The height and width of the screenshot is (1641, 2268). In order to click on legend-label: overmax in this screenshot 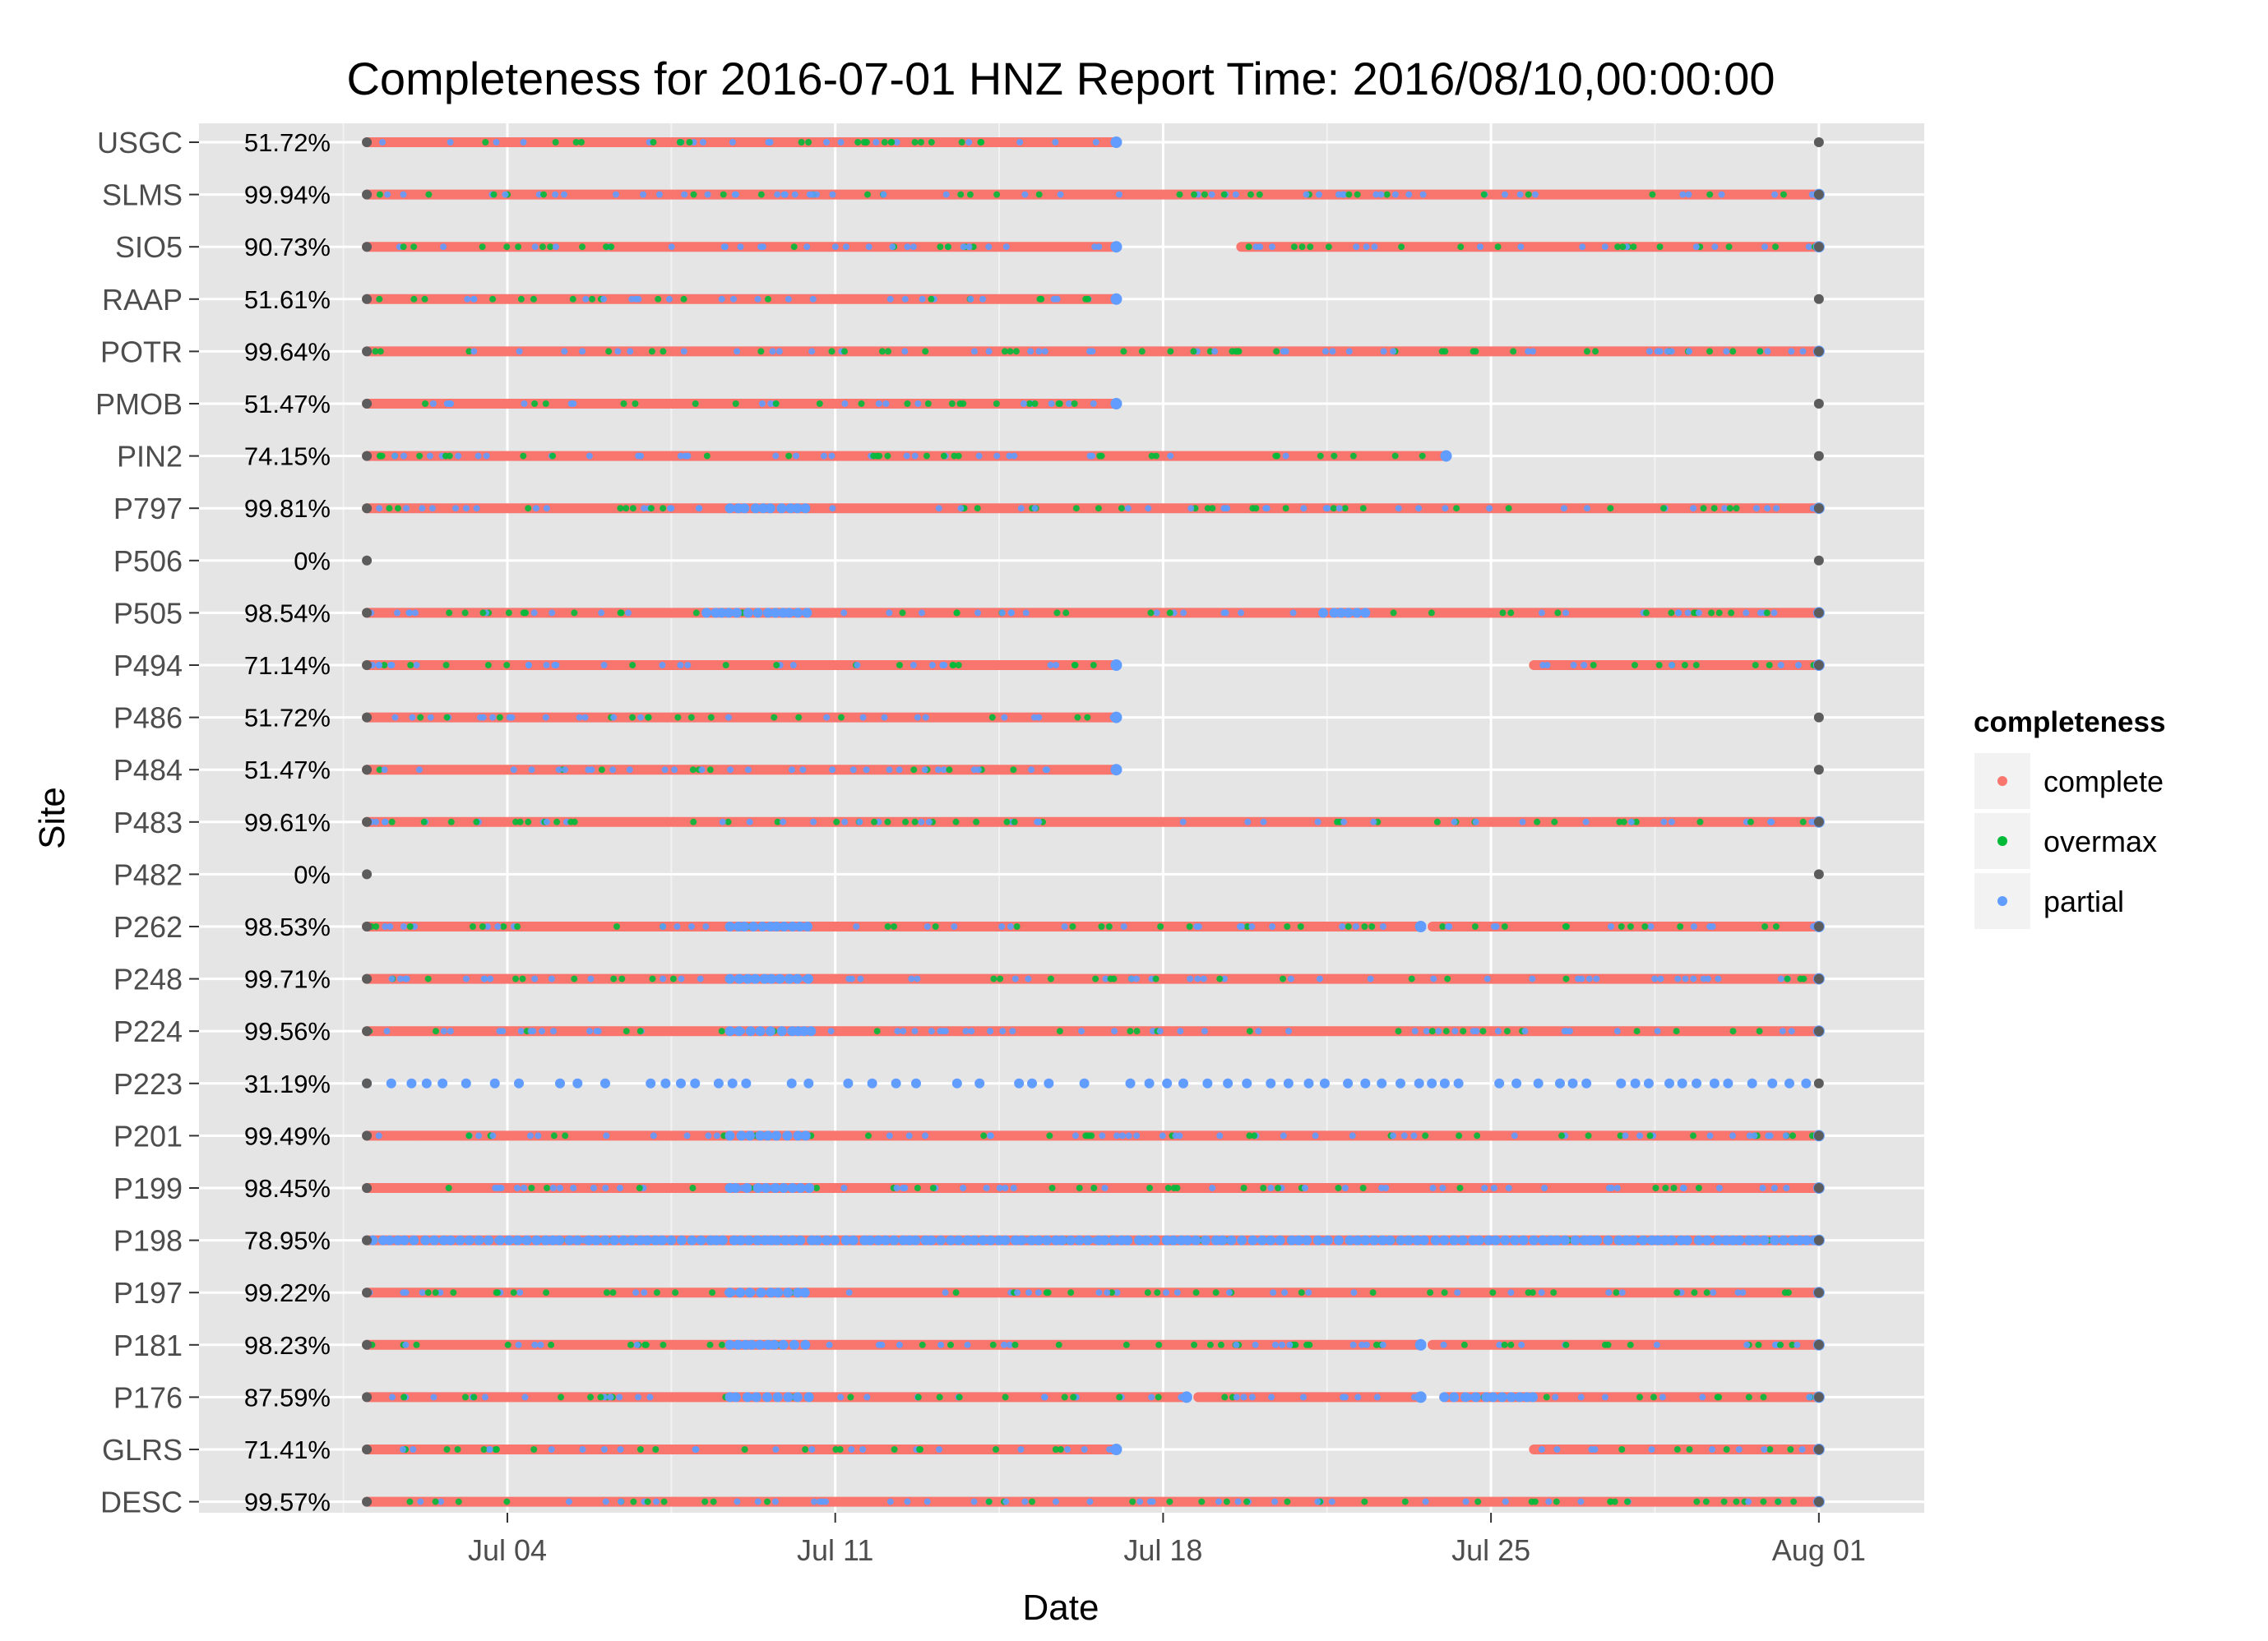, I will do `click(2100, 841)`.